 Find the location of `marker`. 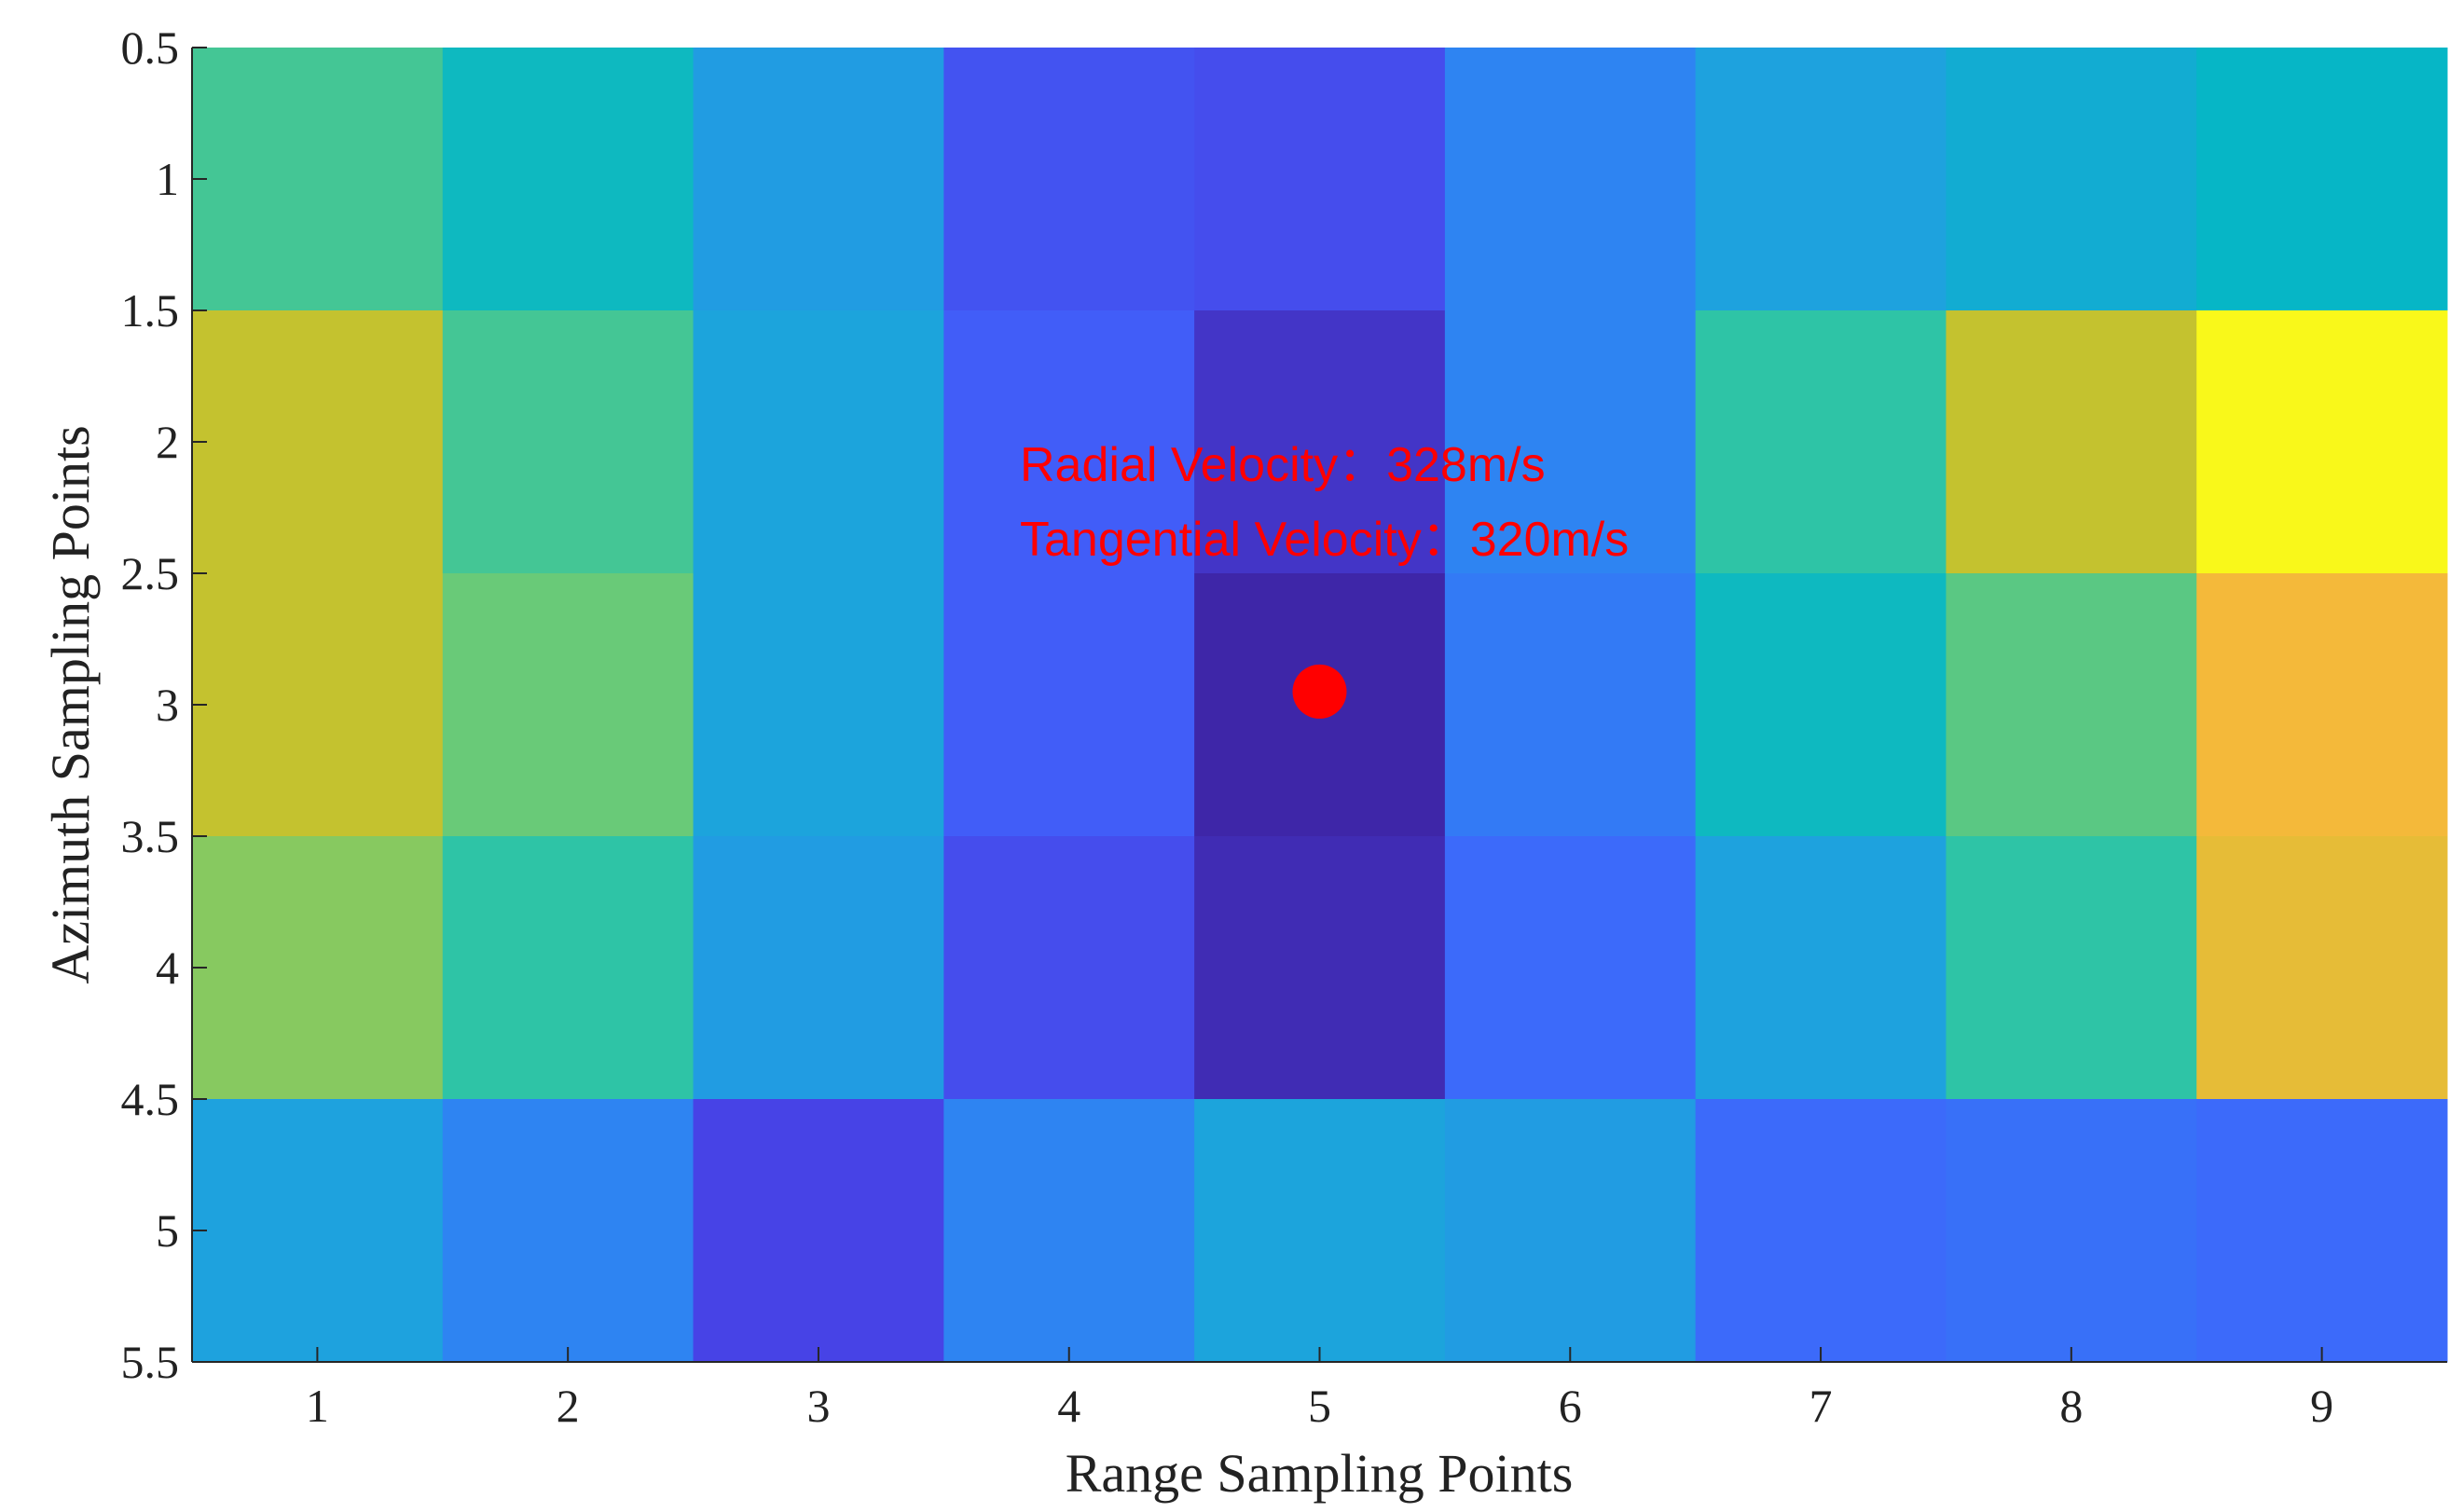

marker is located at coordinates (1319, 692).